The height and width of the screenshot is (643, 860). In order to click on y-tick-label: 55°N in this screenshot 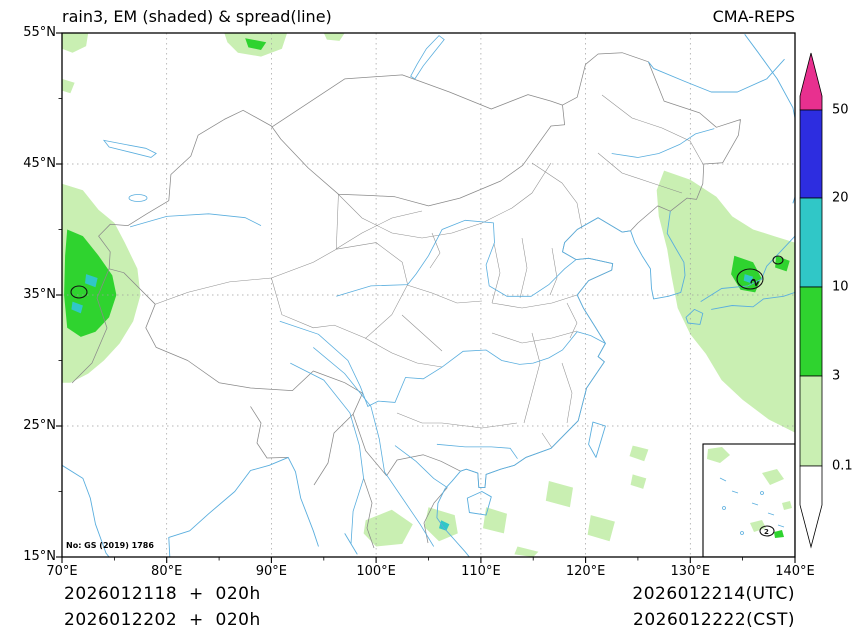, I will do `click(39, 32)`.